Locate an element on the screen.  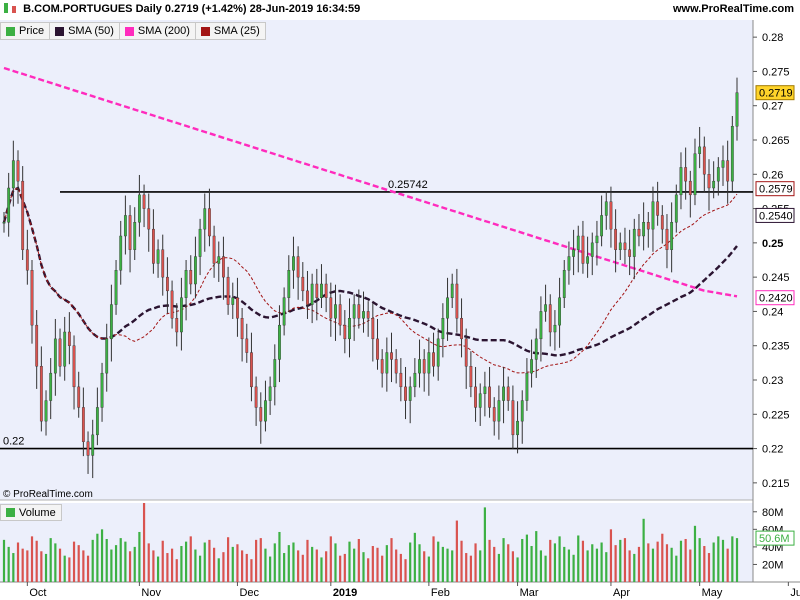
x-tick-label: 2019 is located at coordinates (345, 593).